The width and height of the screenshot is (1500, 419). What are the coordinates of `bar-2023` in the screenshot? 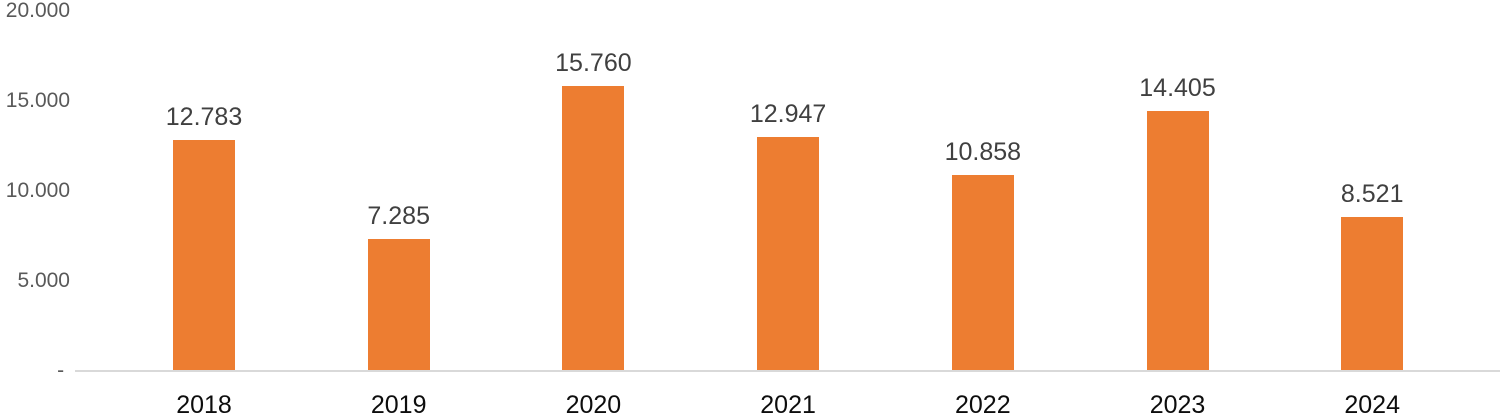 It's located at (1177, 240).